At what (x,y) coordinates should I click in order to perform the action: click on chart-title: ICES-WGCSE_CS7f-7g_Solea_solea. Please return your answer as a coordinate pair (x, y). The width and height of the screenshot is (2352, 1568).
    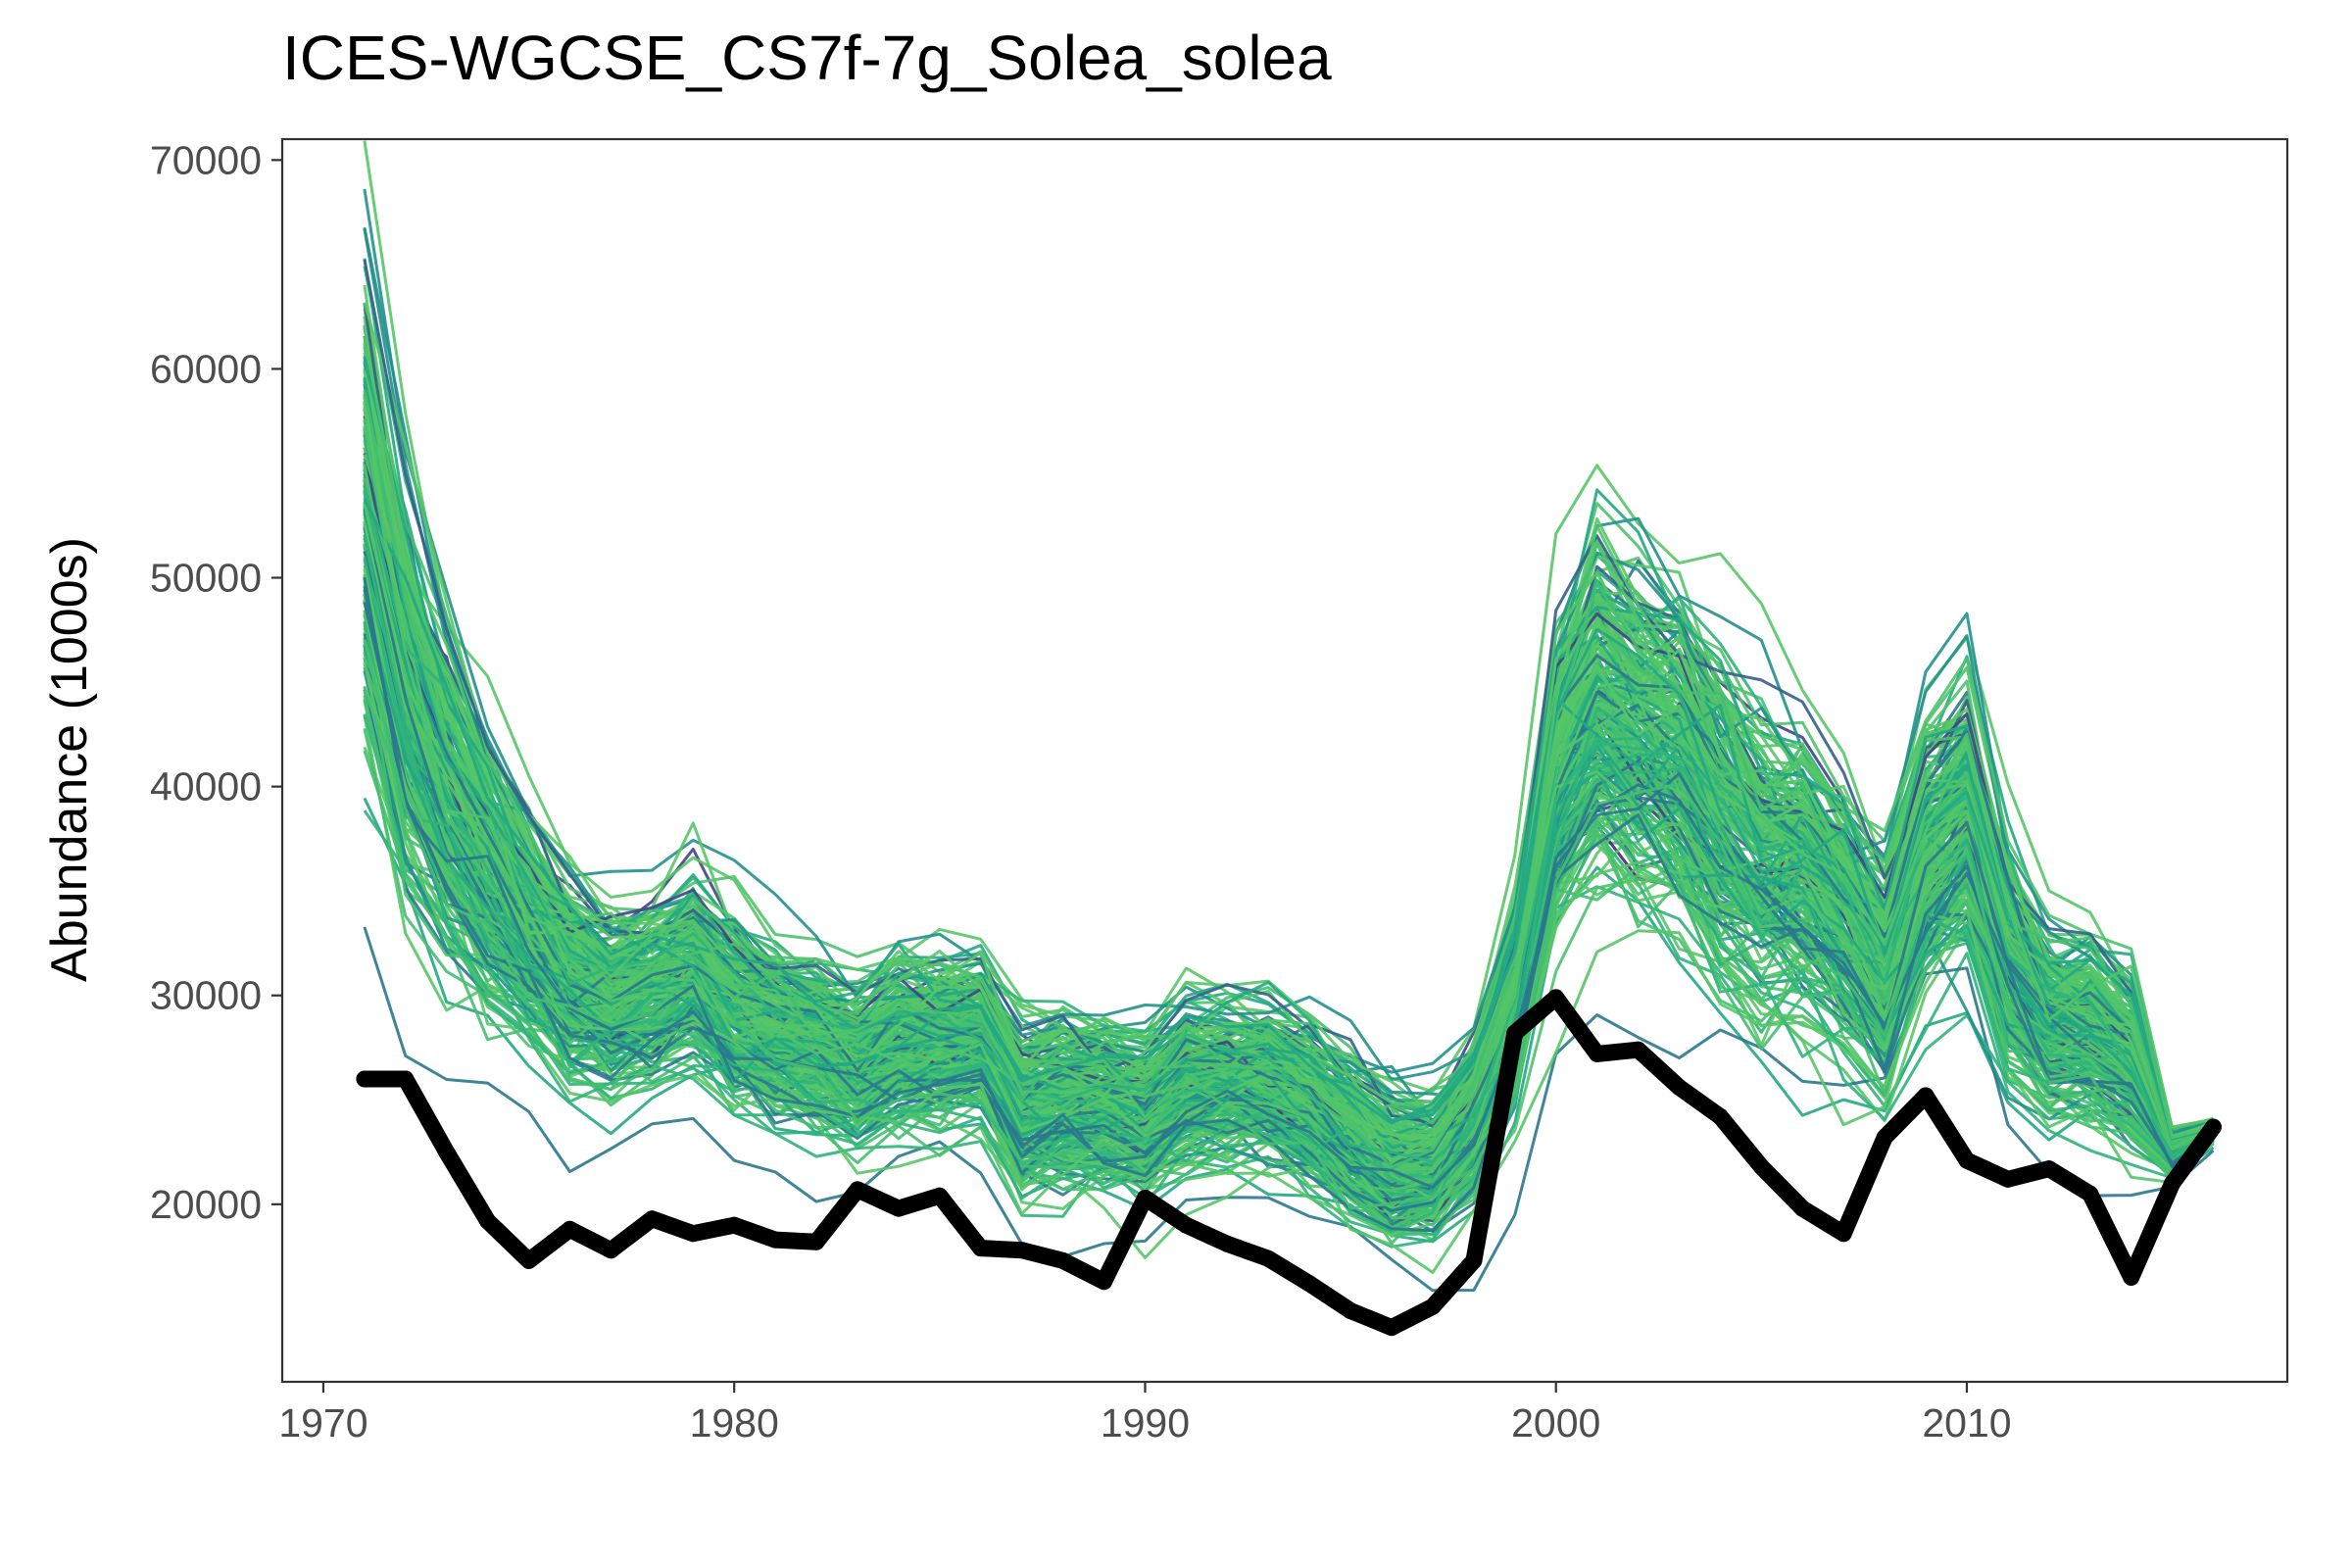
    Looking at the image, I should click on (807, 58).